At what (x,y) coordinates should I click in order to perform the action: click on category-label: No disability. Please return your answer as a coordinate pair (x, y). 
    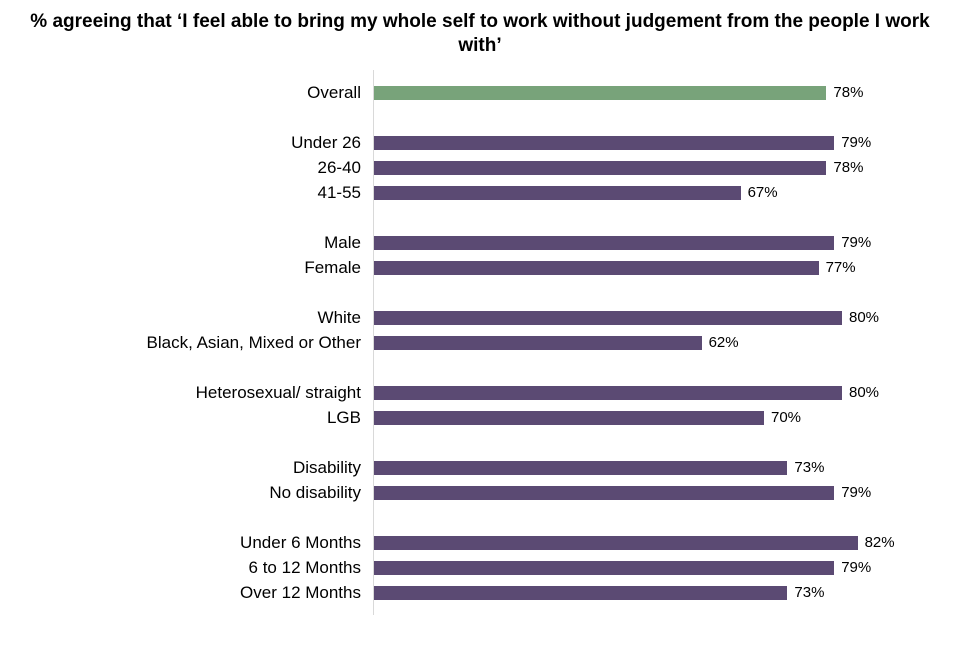
    Looking at the image, I should click on (315, 492).